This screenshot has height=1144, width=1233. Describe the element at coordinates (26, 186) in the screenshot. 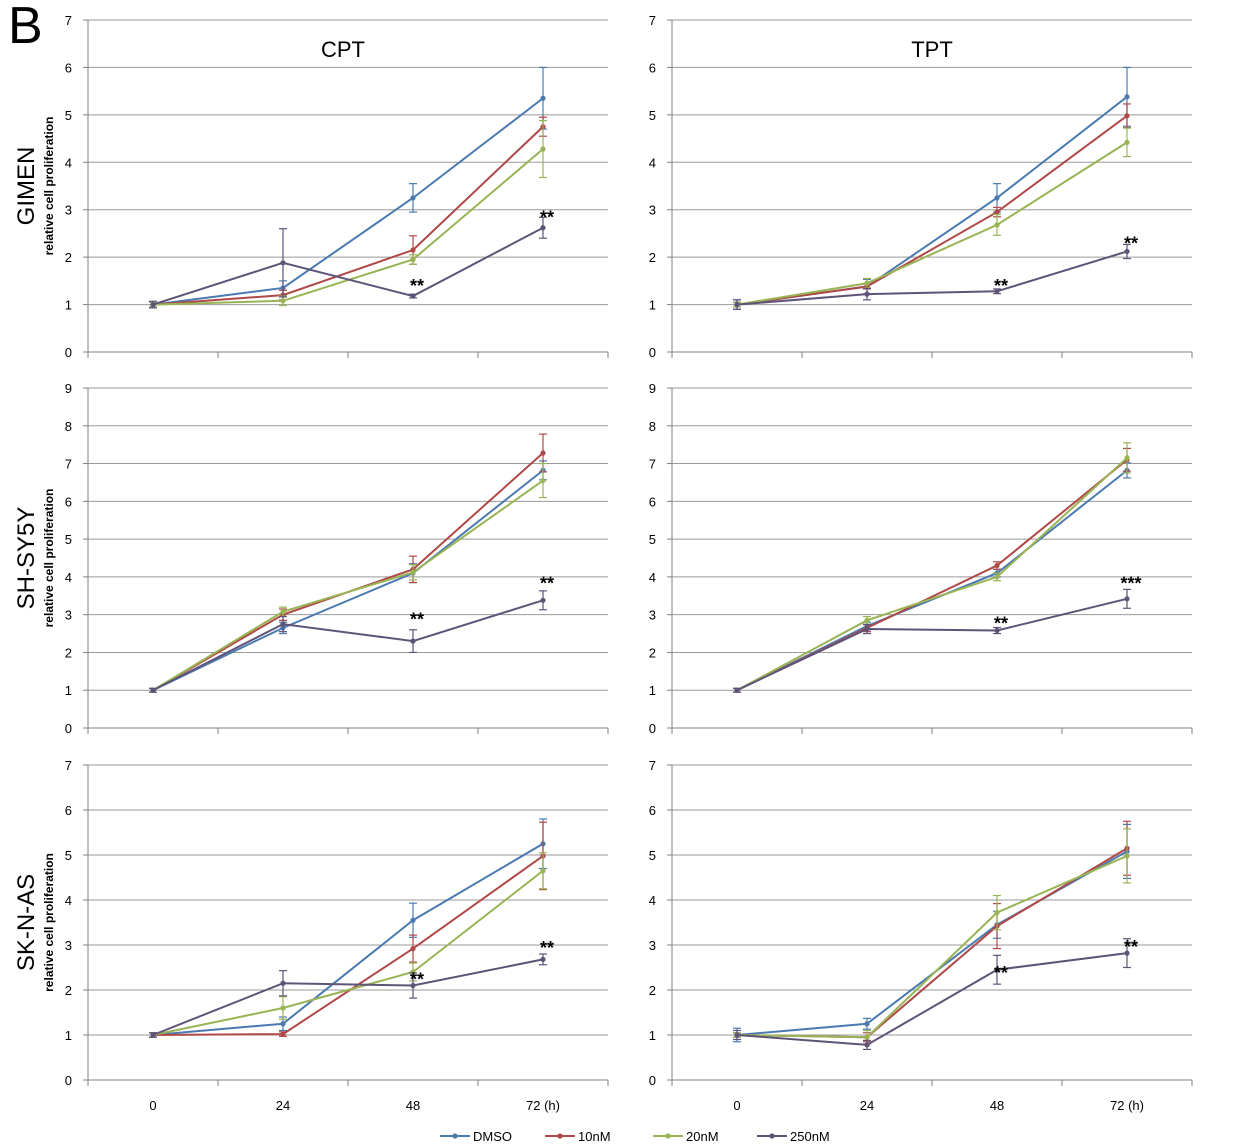

I see `row-label: GIMEN` at that location.